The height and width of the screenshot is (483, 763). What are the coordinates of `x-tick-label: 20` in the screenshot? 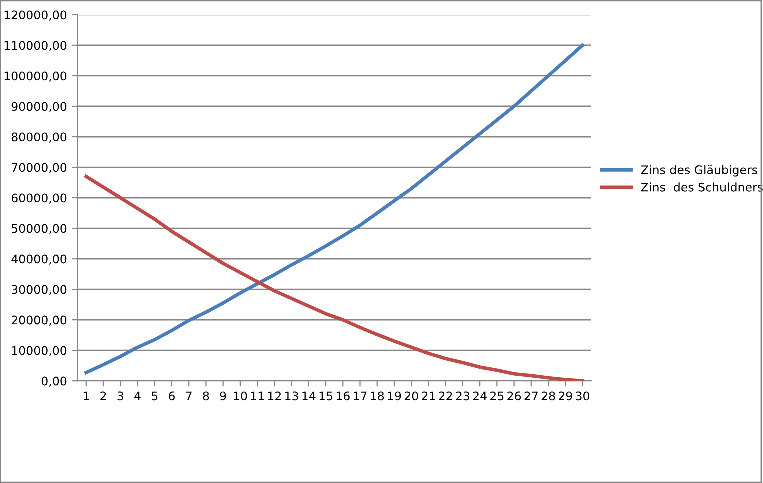 It's located at (411, 396).